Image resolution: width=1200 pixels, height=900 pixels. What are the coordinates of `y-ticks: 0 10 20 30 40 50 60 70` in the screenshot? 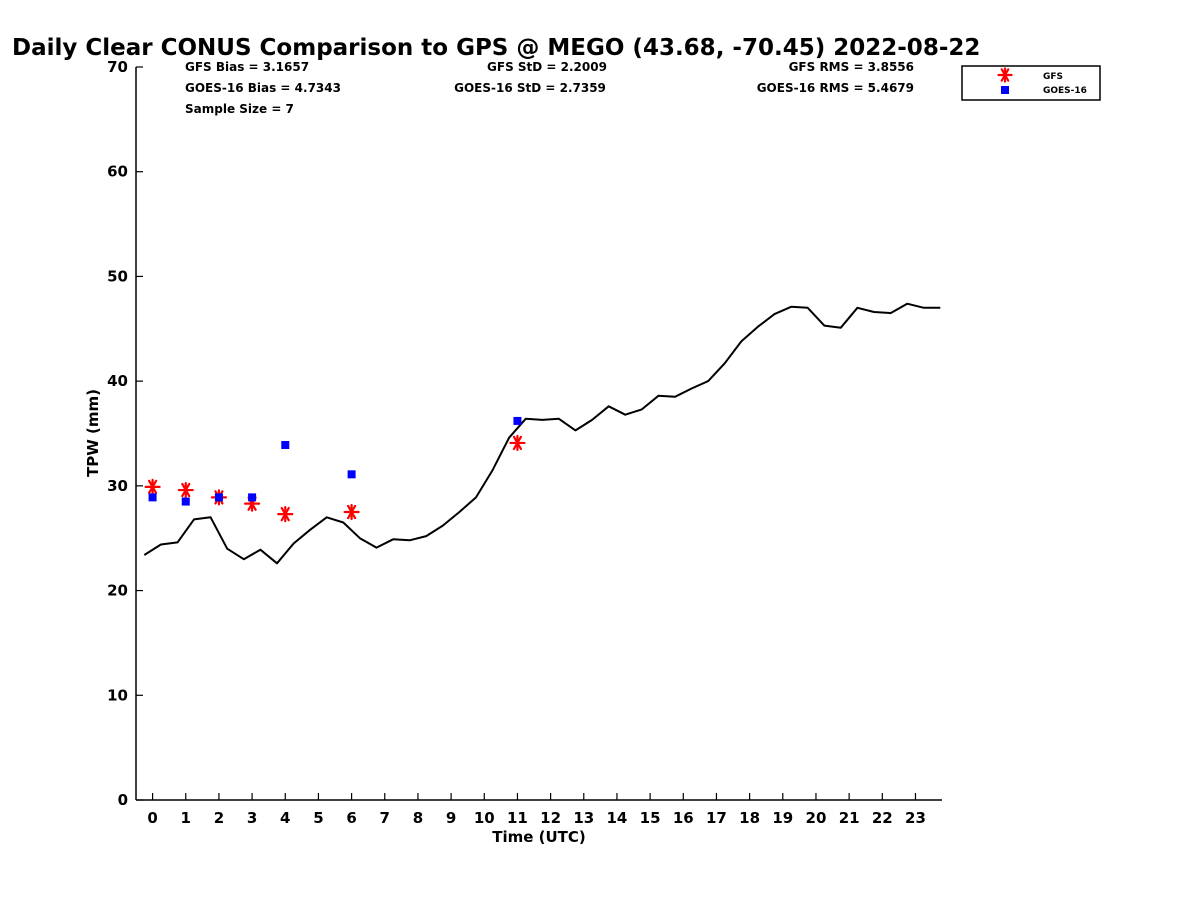 It's located at (125, 433).